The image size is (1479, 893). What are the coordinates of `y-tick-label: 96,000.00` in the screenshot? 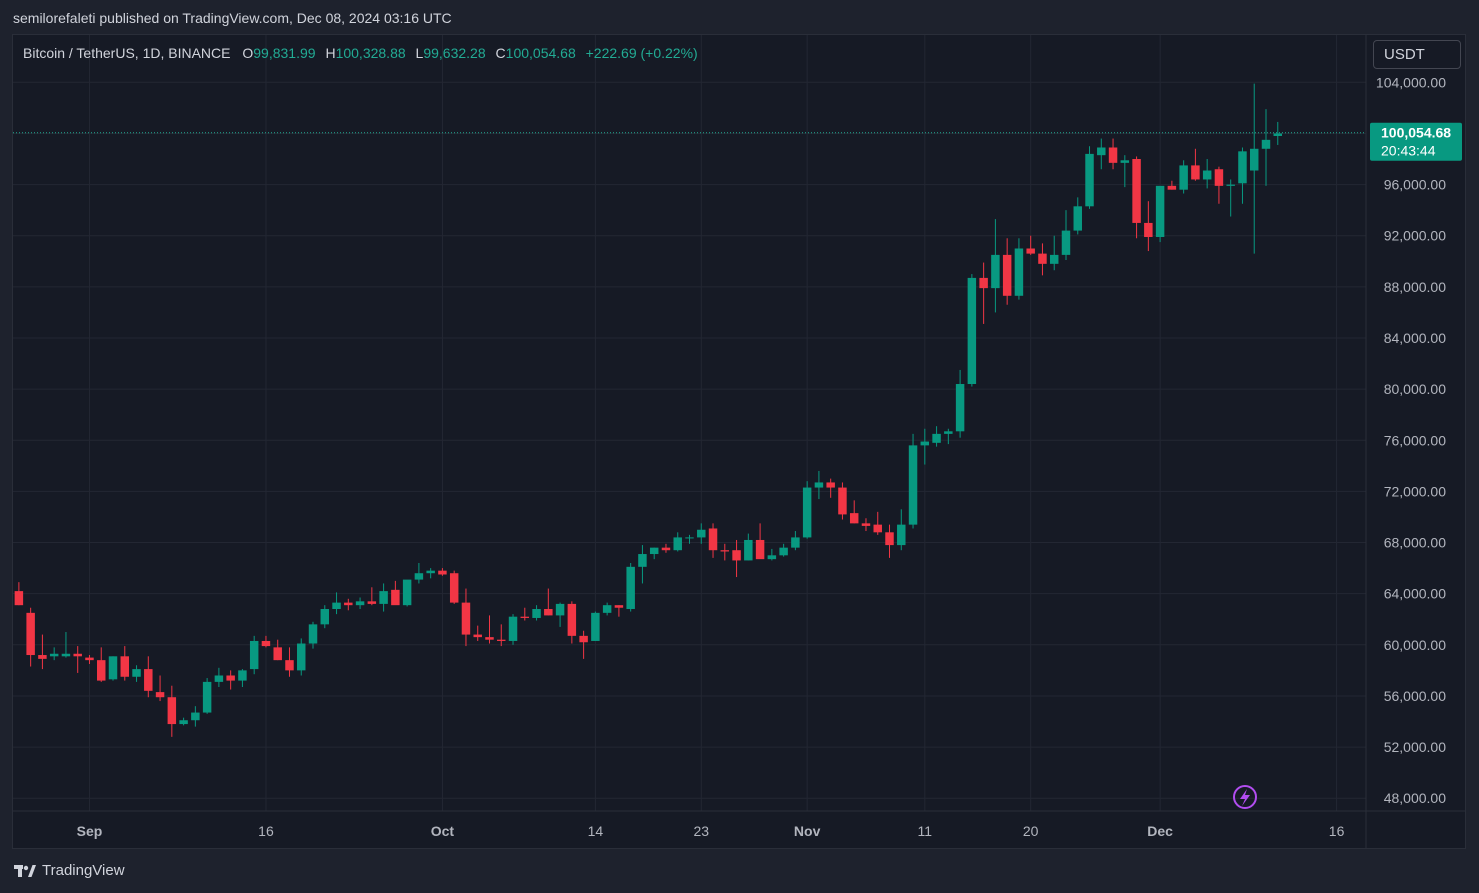 It's located at (1415, 185).